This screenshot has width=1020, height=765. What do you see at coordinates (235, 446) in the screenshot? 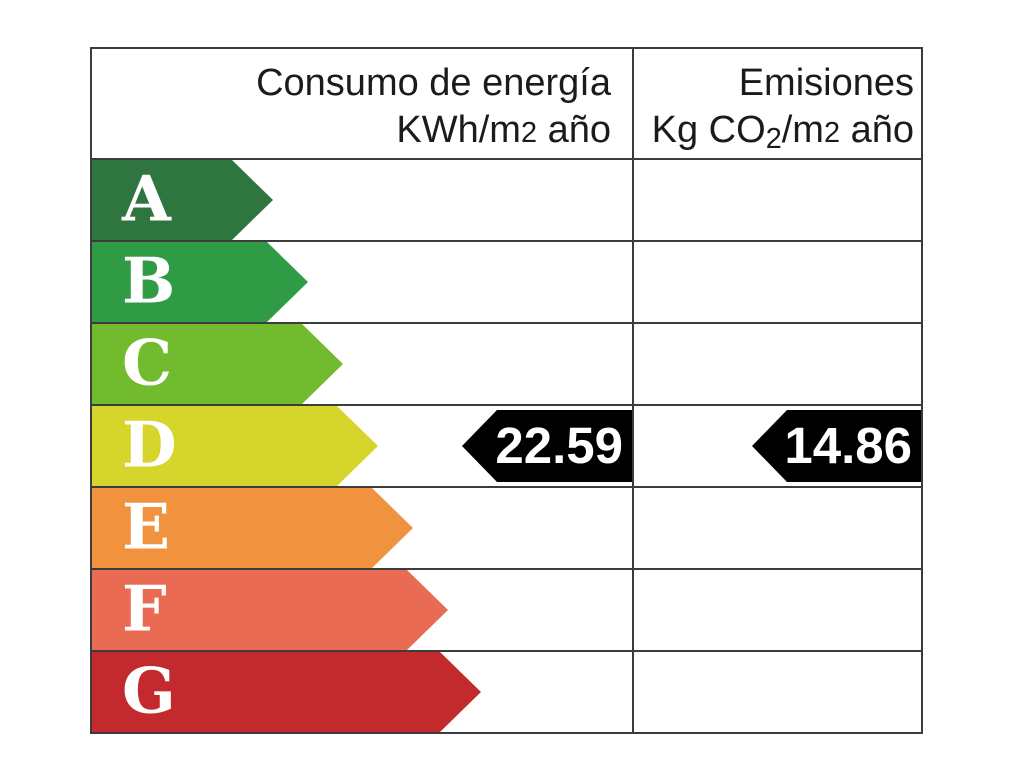
I see `rating-arrow-d` at bounding box center [235, 446].